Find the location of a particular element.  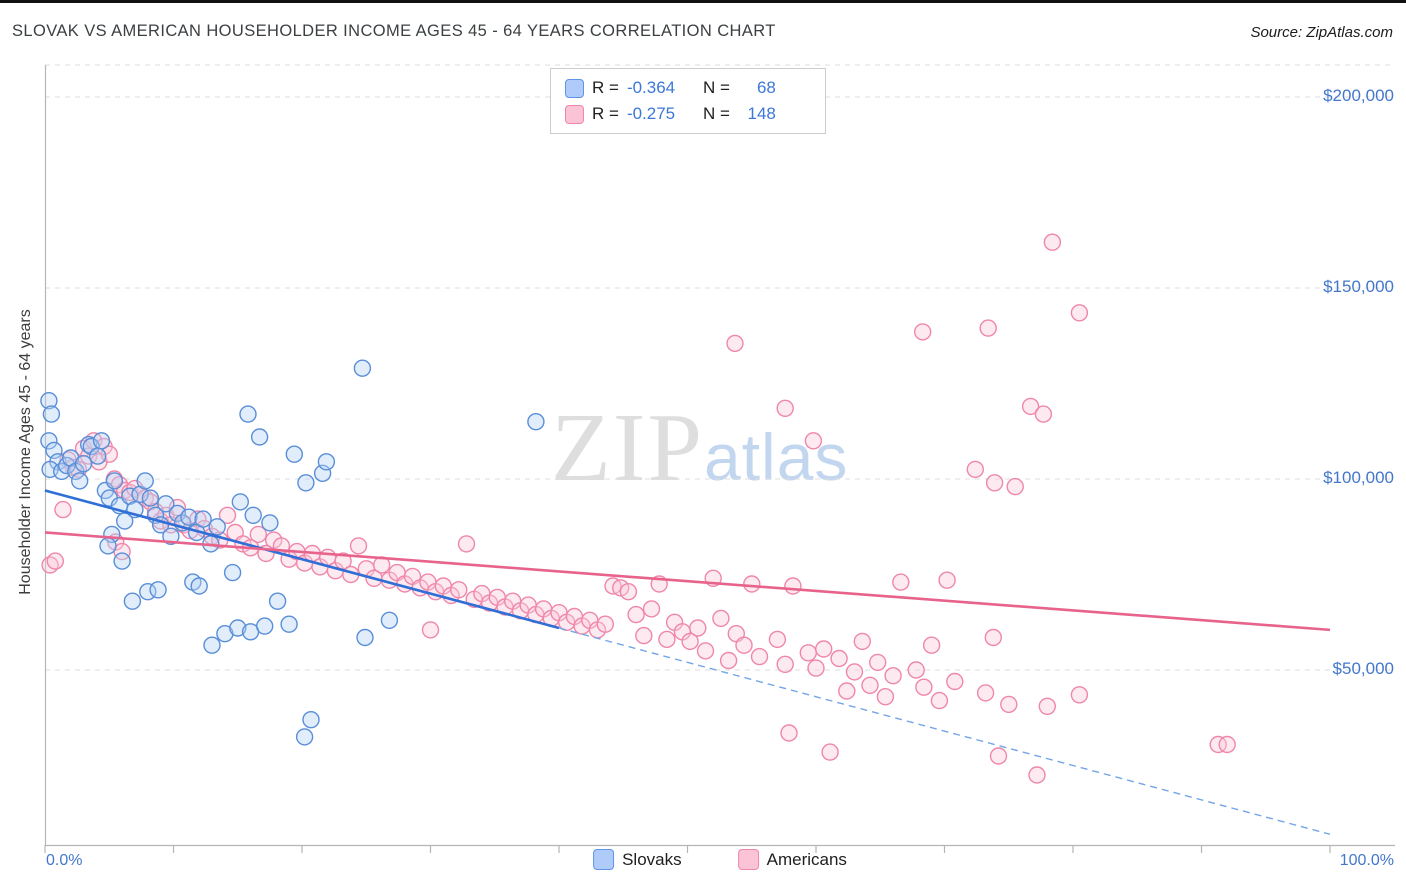

top-border-line is located at coordinates (703, 1).